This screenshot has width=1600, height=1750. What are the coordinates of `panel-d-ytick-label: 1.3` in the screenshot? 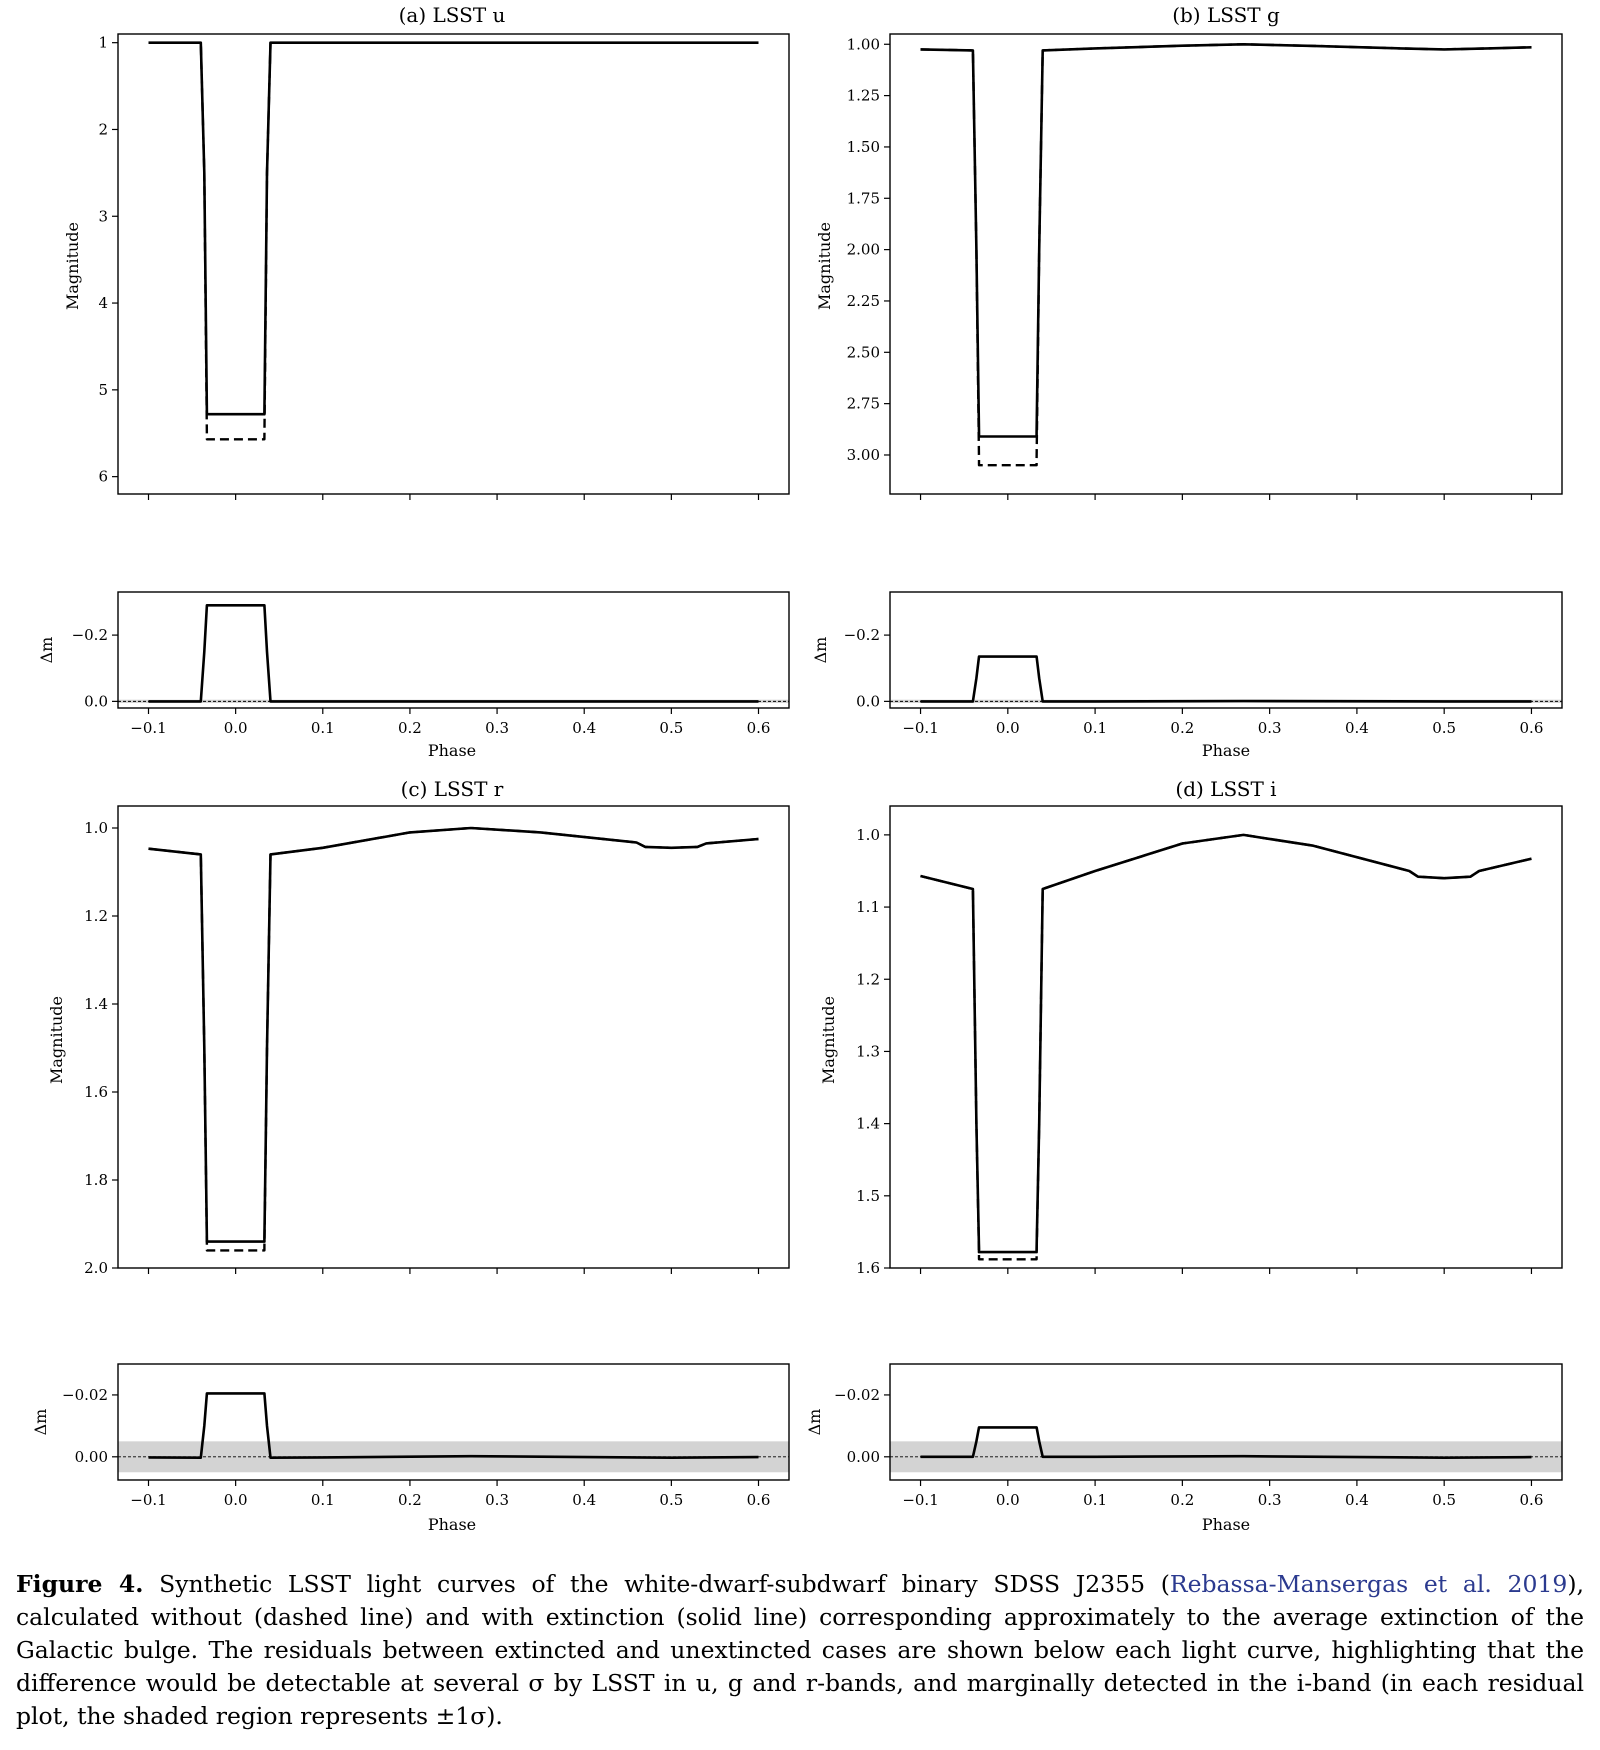 It's located at (868, 1051).